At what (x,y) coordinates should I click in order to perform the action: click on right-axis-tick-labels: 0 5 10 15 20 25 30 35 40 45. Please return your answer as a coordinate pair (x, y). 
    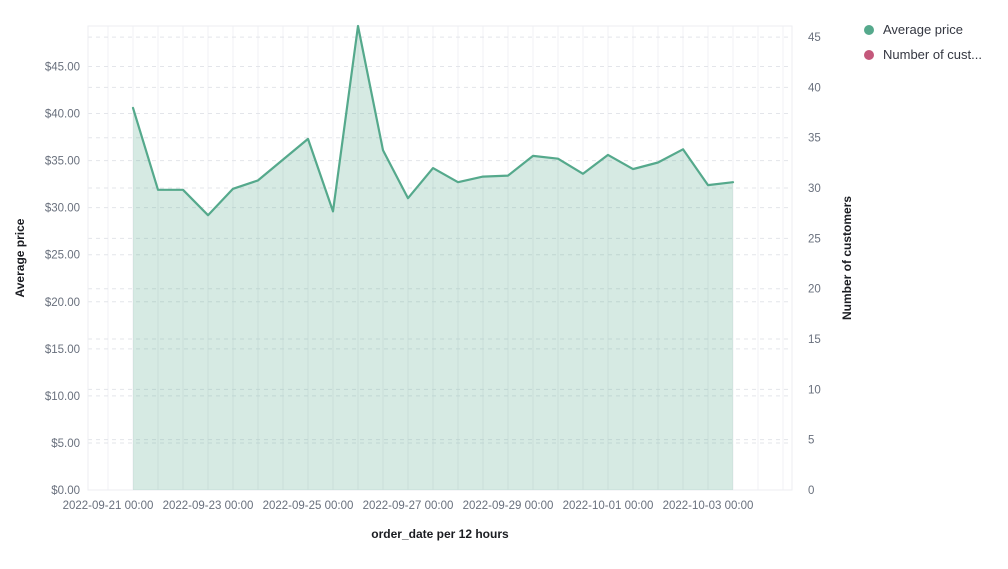
    Looking at the image, I should click on (814, 264).